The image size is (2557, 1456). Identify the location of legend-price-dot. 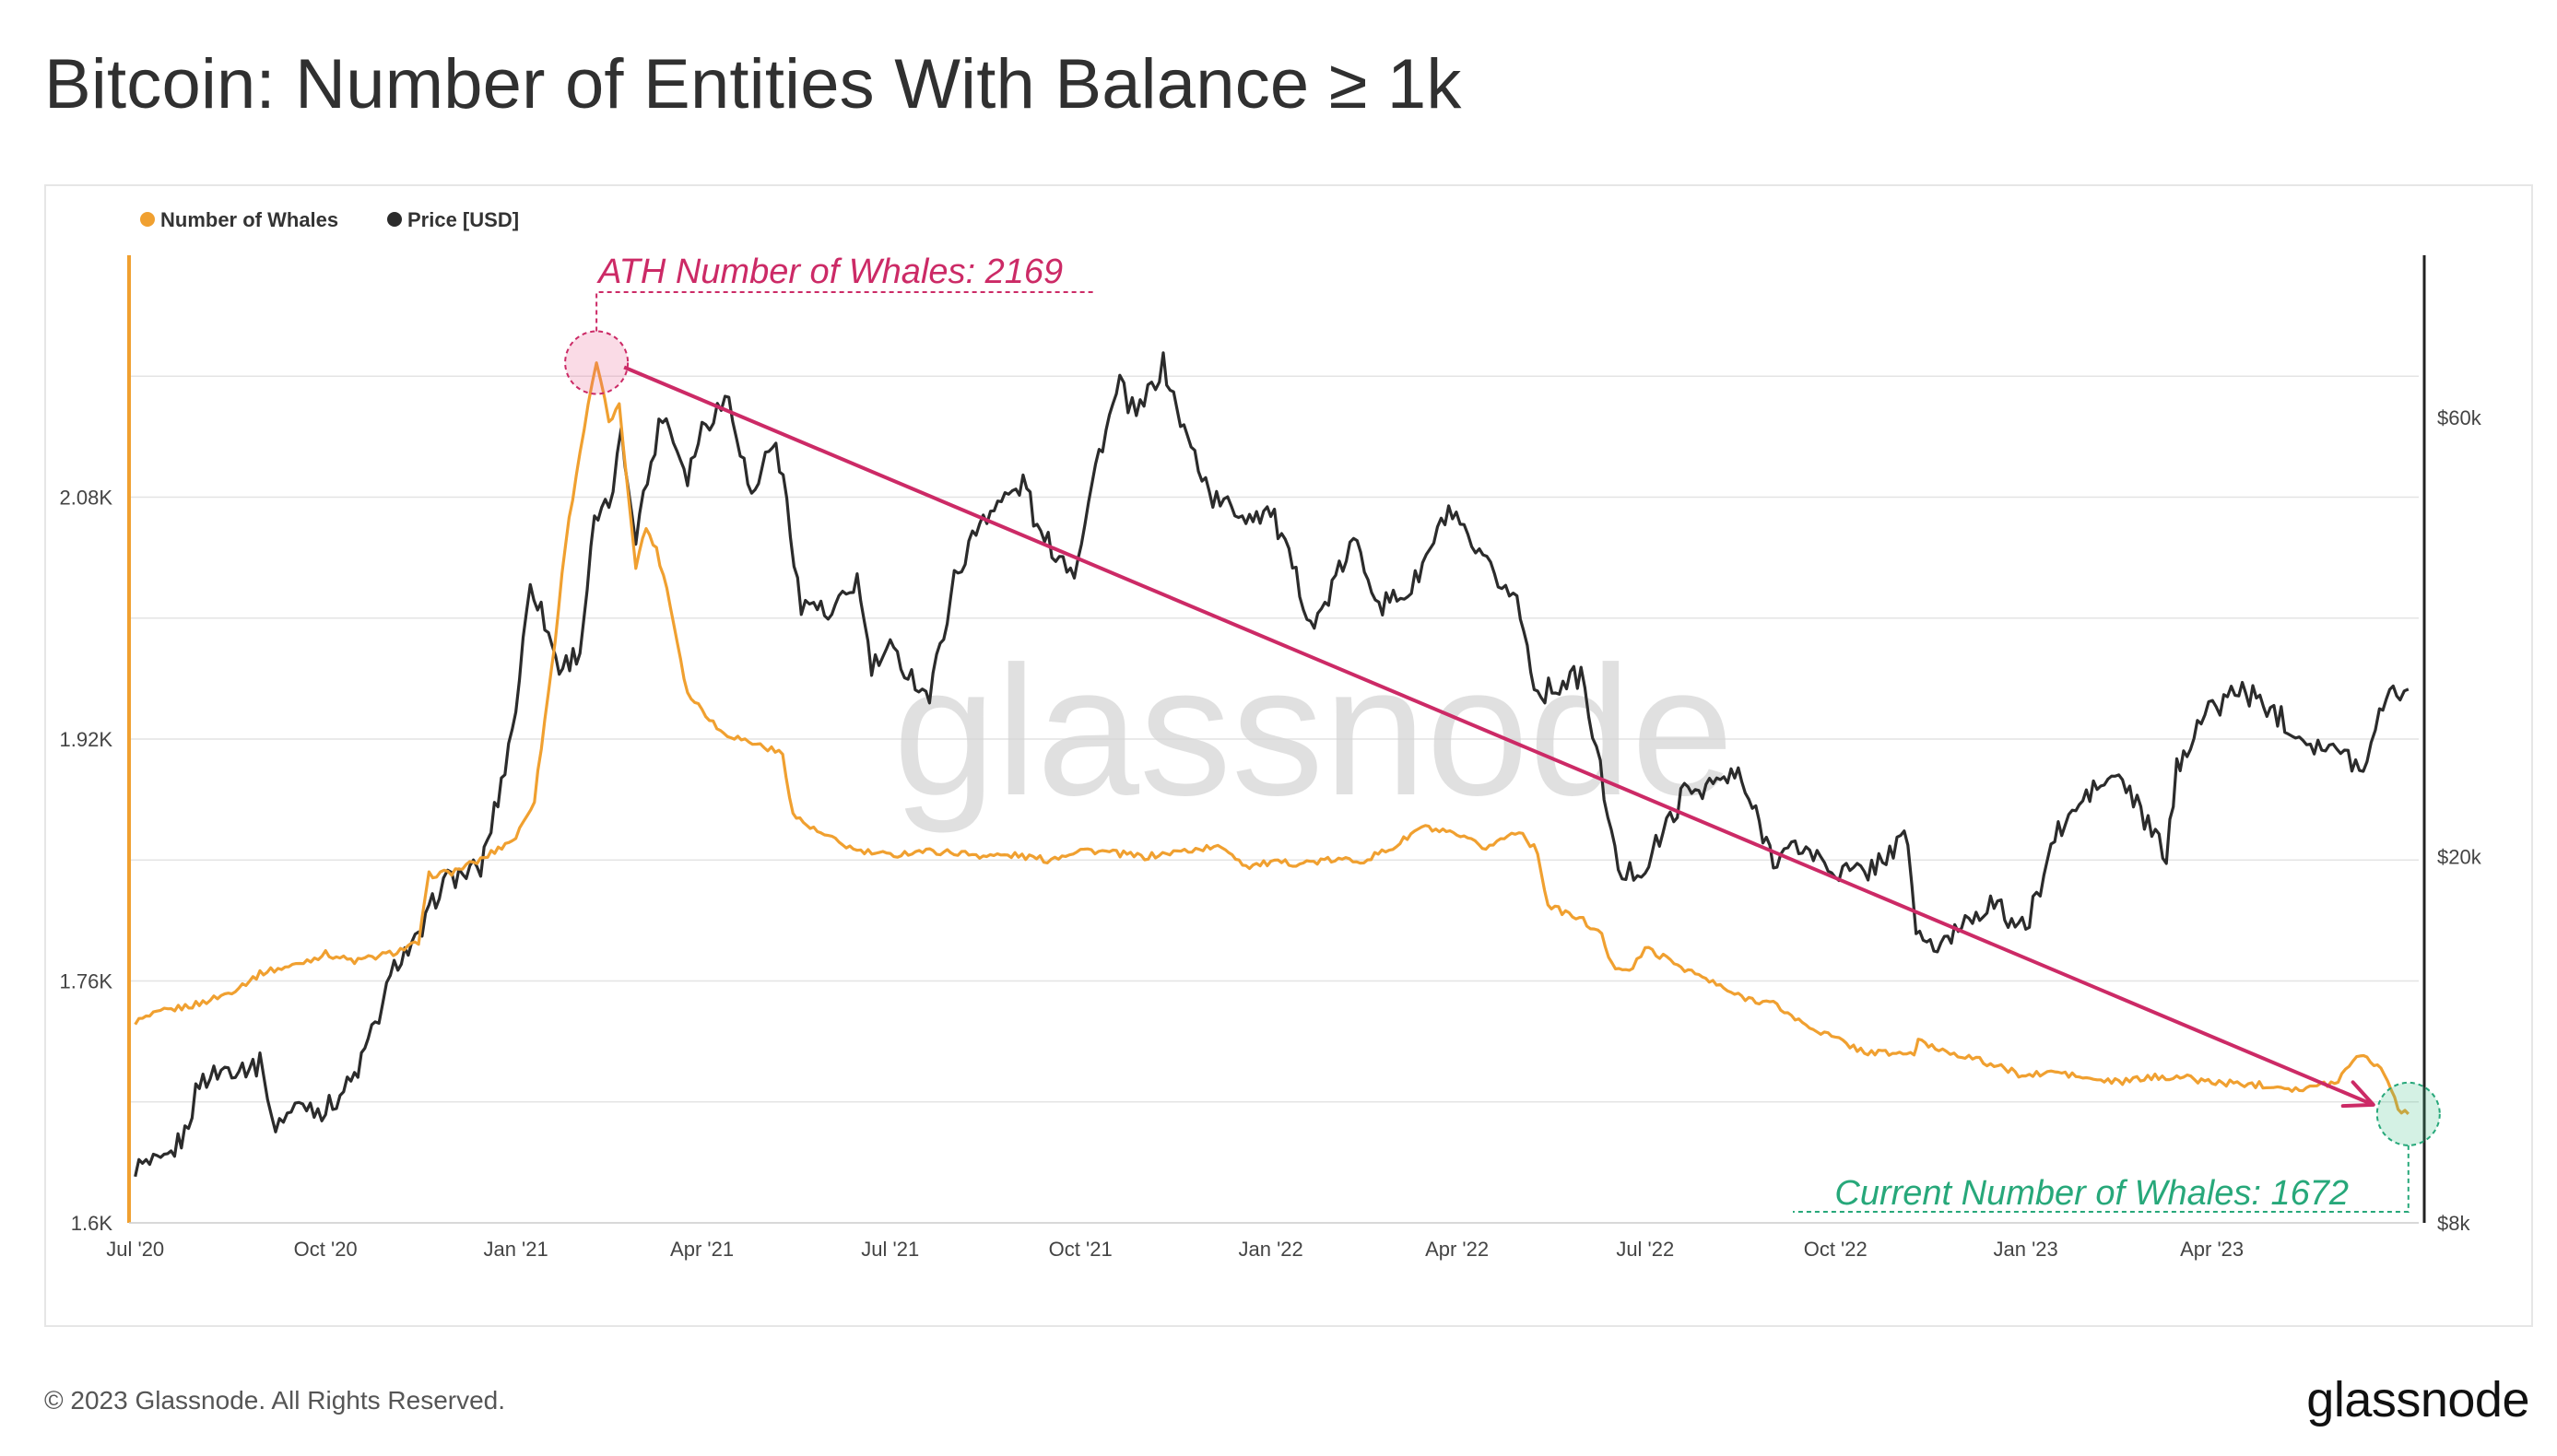
(395, 219).